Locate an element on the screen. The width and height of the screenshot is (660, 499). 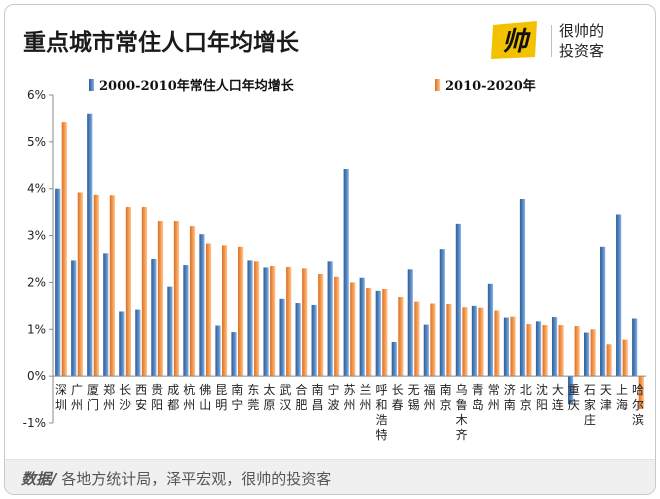
x-tick-label: 成都 is located at coordinates (173, 397).